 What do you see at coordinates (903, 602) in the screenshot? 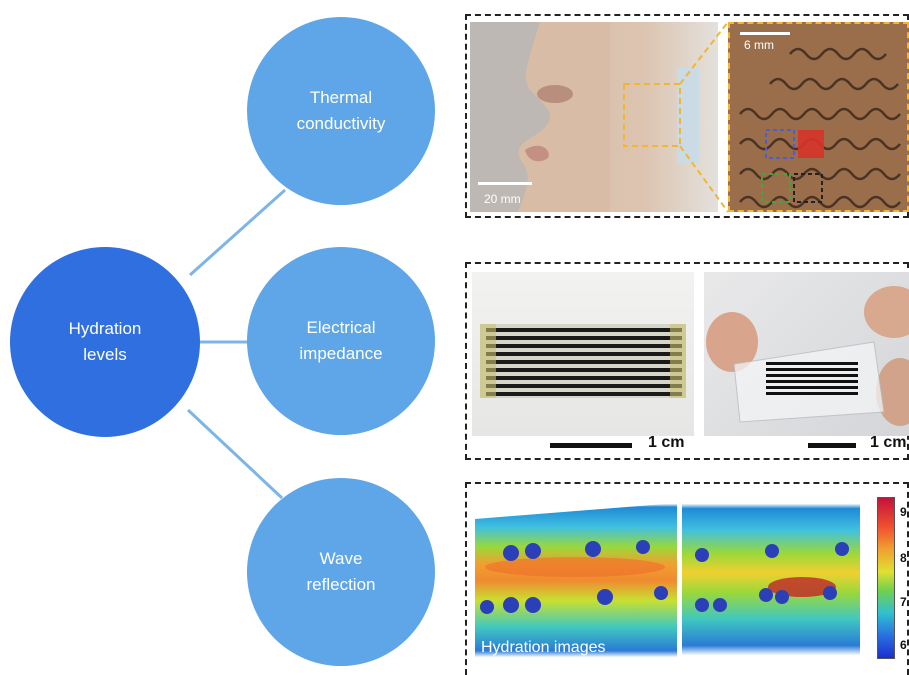
I see `colorbar-tick-7: 7` at bounding box center [903, 602].